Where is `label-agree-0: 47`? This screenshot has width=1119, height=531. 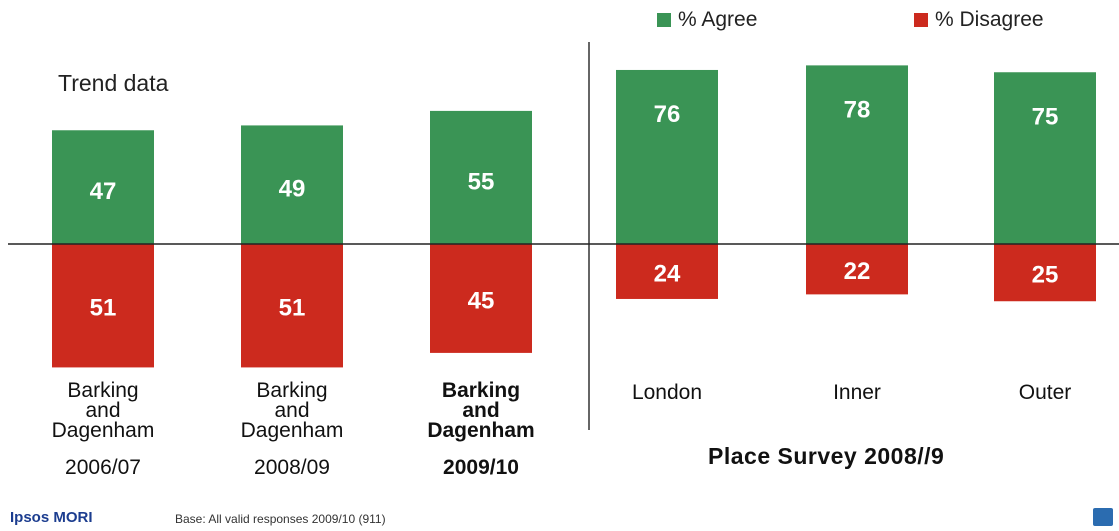
label-agree-0: 47 is located at coordinates (103, 191).